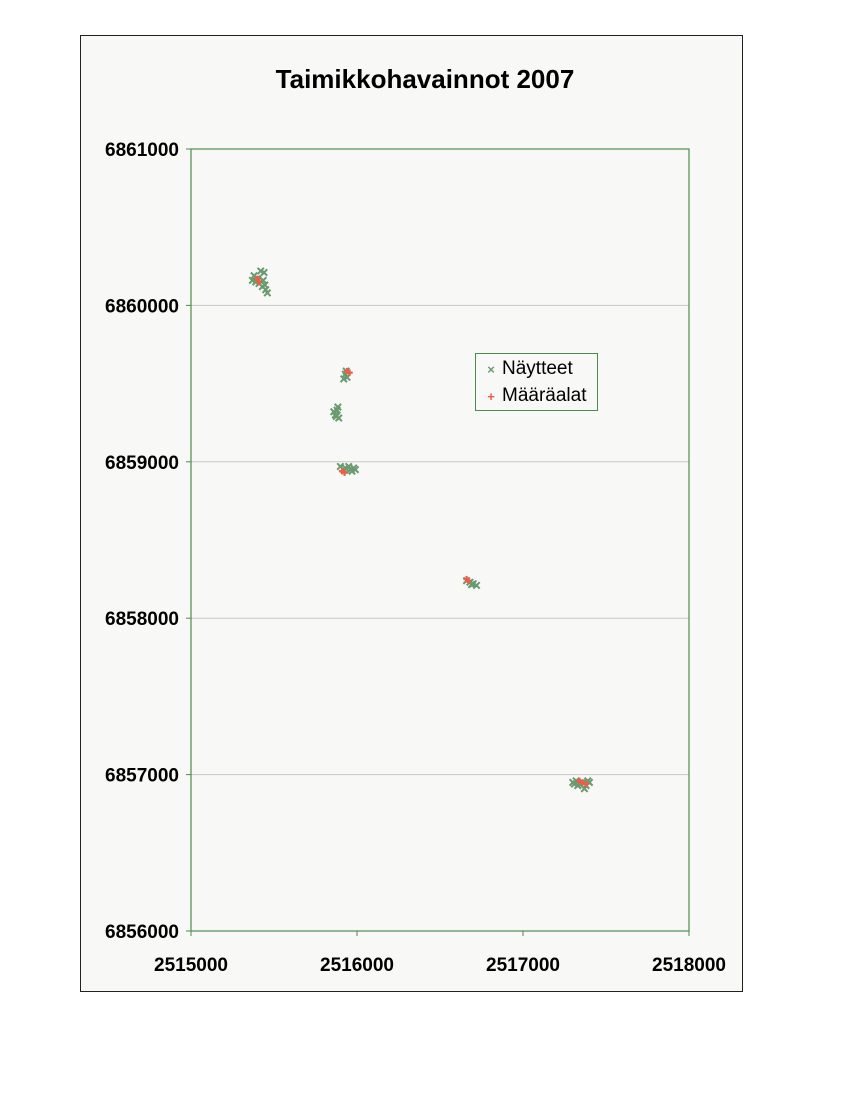  I want to click on y-tick-label: 6861000, so click(142, 150).